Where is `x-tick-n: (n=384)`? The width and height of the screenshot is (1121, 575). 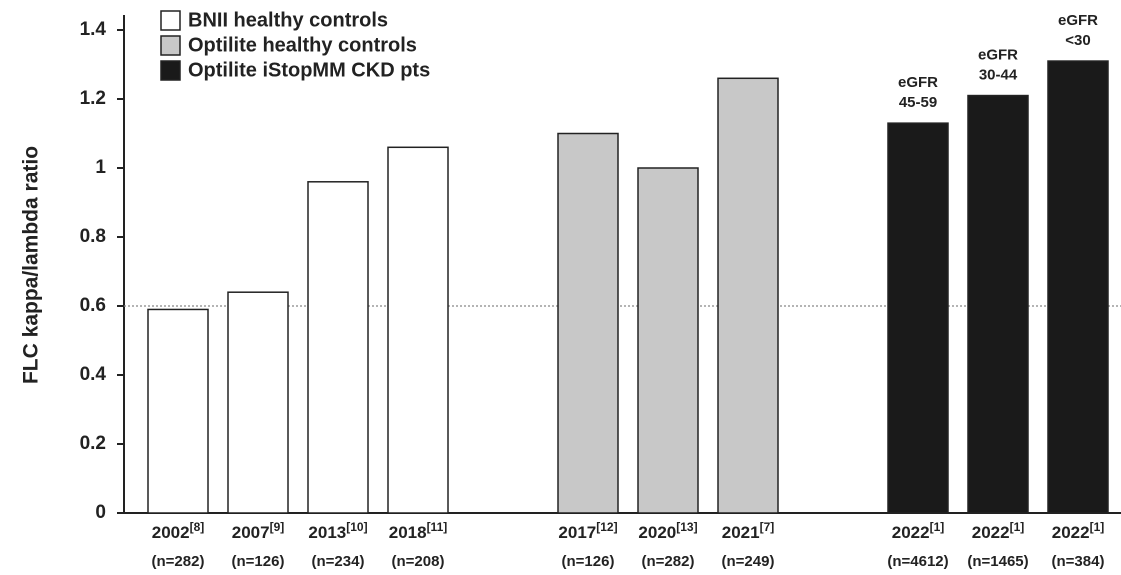 x-tick-n: (n=384) is located at coordinates (1078, 561).